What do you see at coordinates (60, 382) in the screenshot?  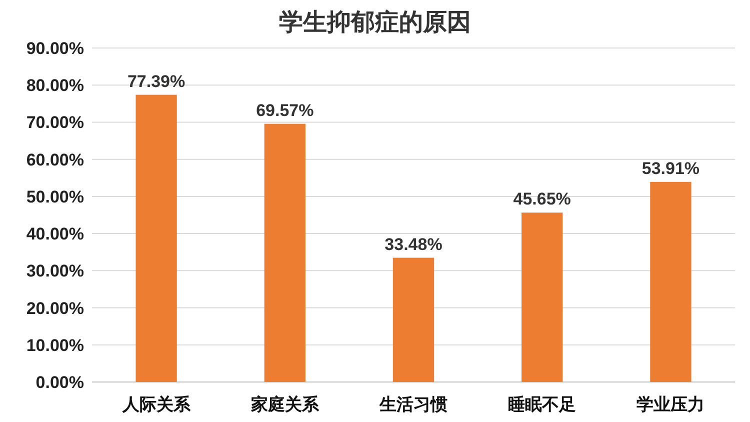 I see `y-tick-label: 0.00%` at bounding box center [60, 382].